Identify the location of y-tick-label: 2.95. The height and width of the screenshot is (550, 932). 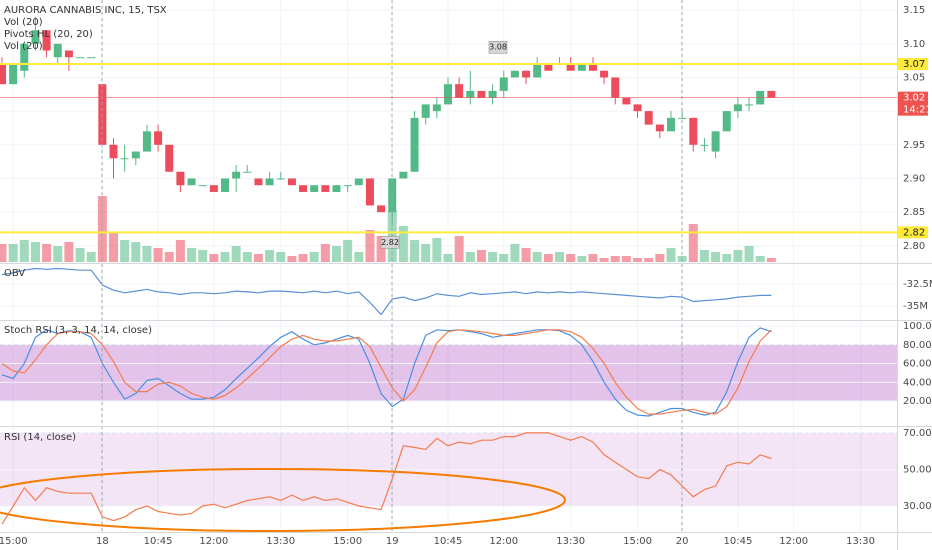
(914, 145).